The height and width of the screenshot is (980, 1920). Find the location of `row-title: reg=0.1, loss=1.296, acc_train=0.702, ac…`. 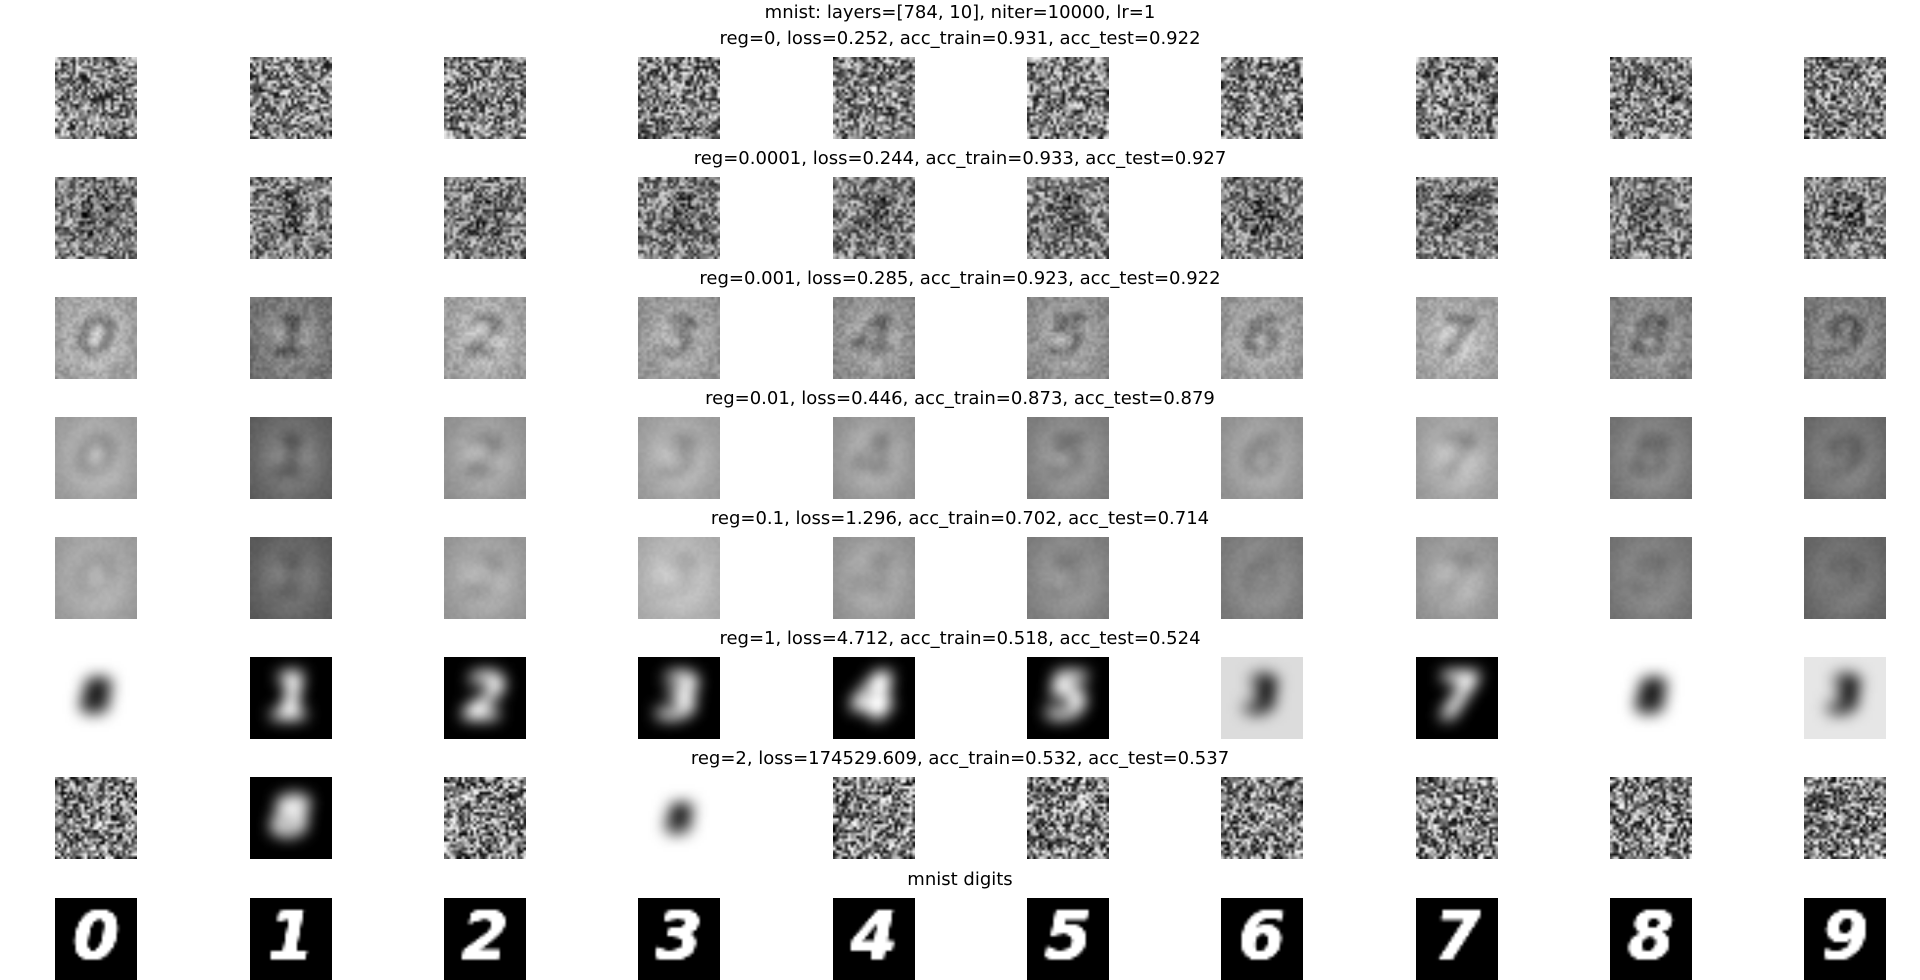

row-title: reg=0.1, loss=1.296, acc_train=0.702, ac… is located at coordinates (960, 518).